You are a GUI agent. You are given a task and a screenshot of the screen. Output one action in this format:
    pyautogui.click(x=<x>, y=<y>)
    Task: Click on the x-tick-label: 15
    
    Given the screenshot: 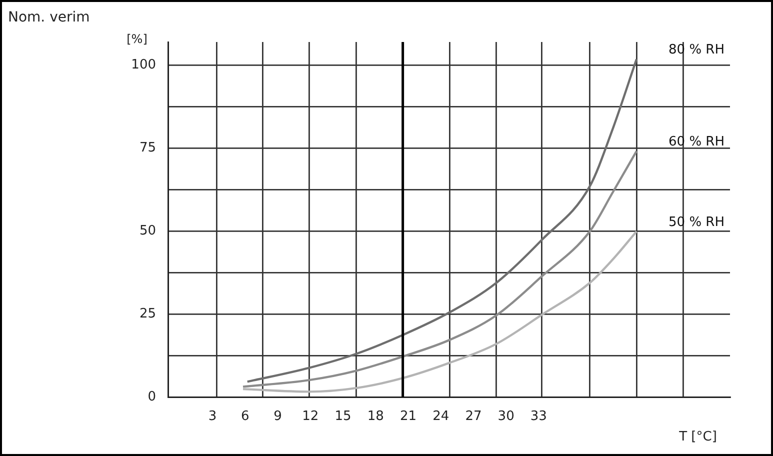 What is the action you would take?
    pyautogui.click(x=343, y=416)
    